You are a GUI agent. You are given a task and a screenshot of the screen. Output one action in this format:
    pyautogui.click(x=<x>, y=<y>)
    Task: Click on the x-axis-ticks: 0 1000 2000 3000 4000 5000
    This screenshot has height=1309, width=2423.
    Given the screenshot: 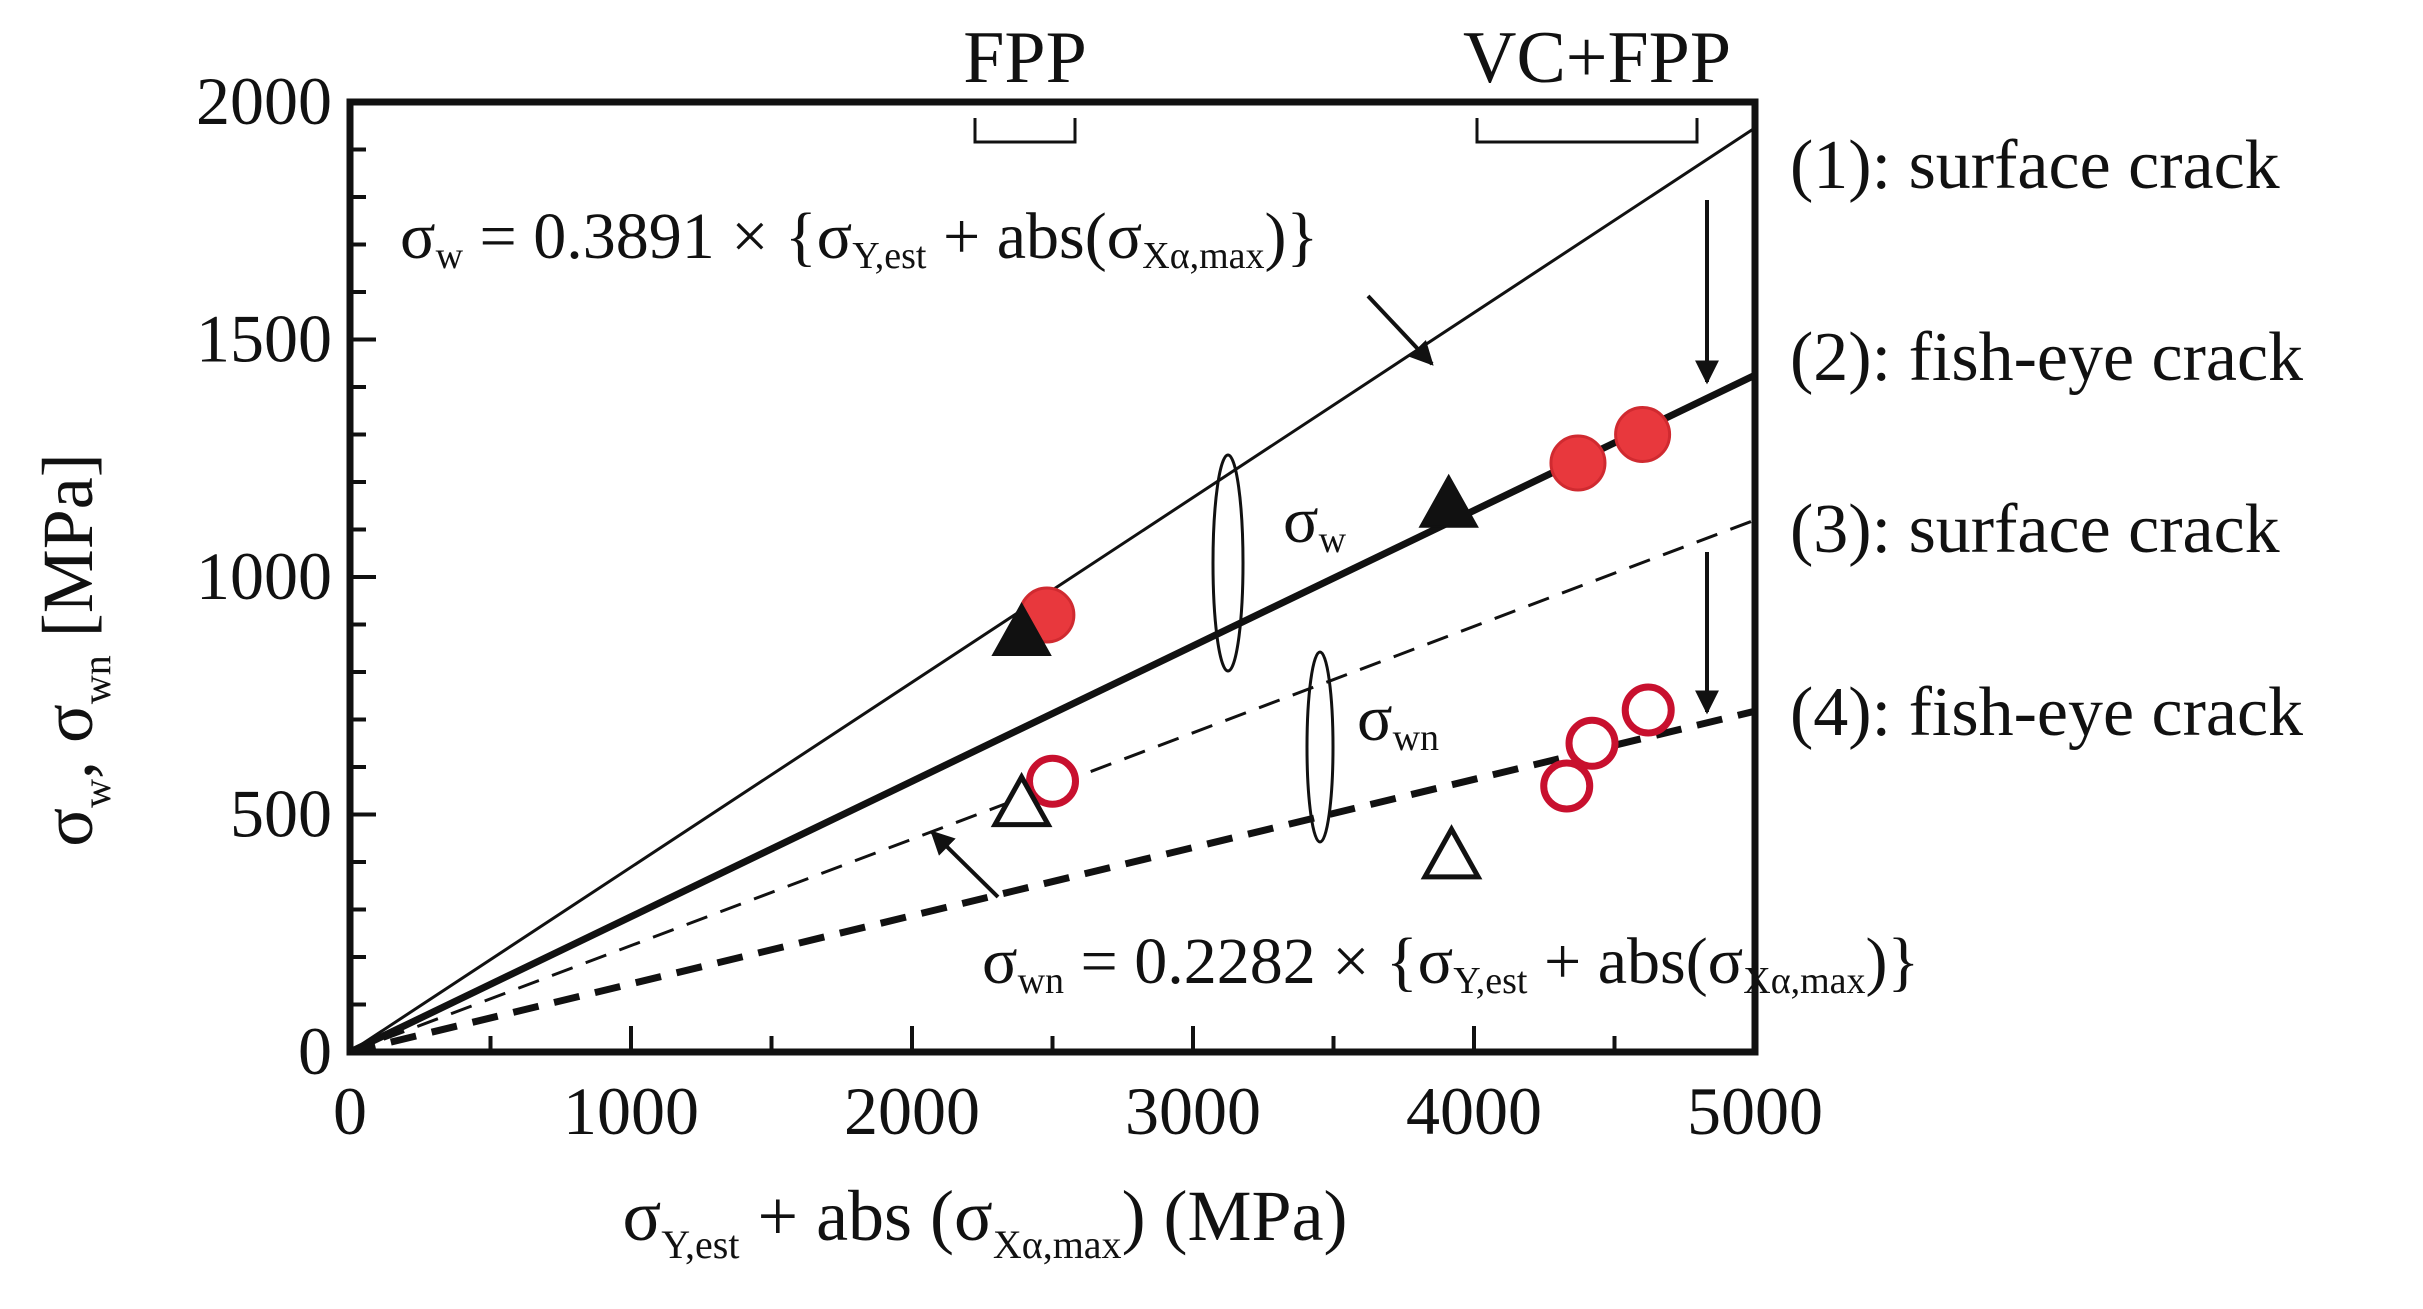 What is the action you would take?
    pyautogui.click(x=1078, y=1087)
    